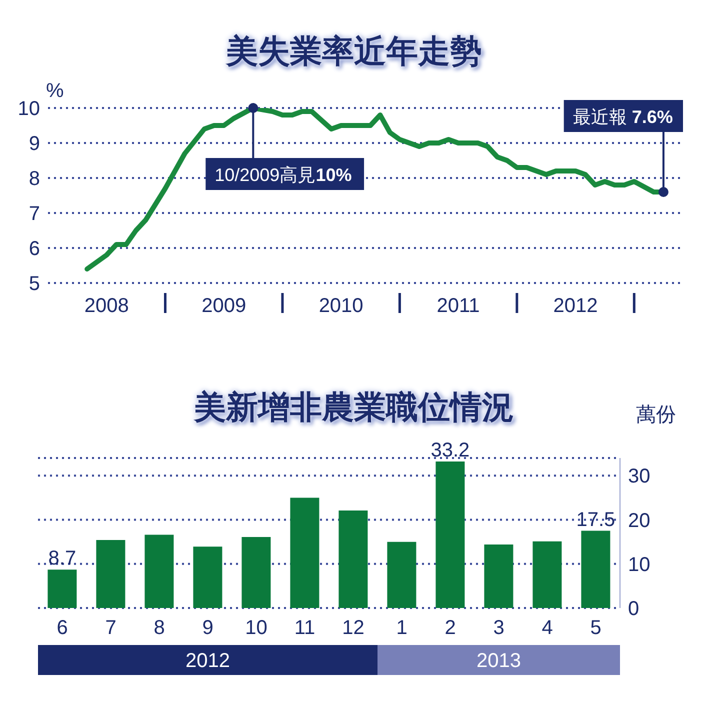 This screenshot has height=701, width=708. What do you see at coordinates (353, 51) in the screenshot?
I see `chart-title: 美失業率近年走勢` at bounding box center [353, 51].